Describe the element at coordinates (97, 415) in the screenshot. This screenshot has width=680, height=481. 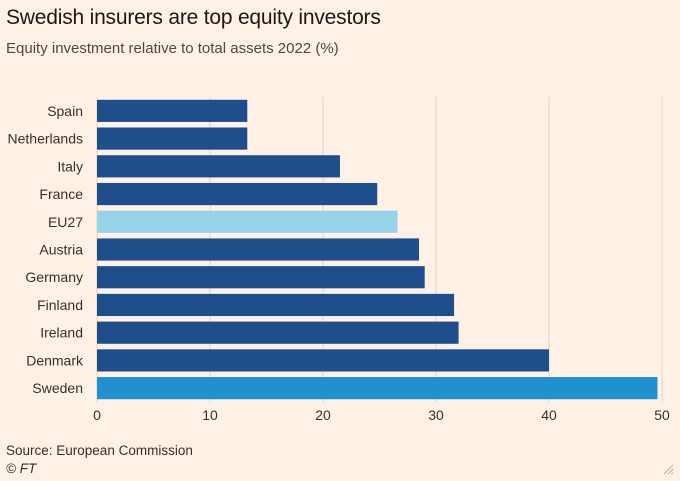
I see `x-tick-label: 0` at that location.